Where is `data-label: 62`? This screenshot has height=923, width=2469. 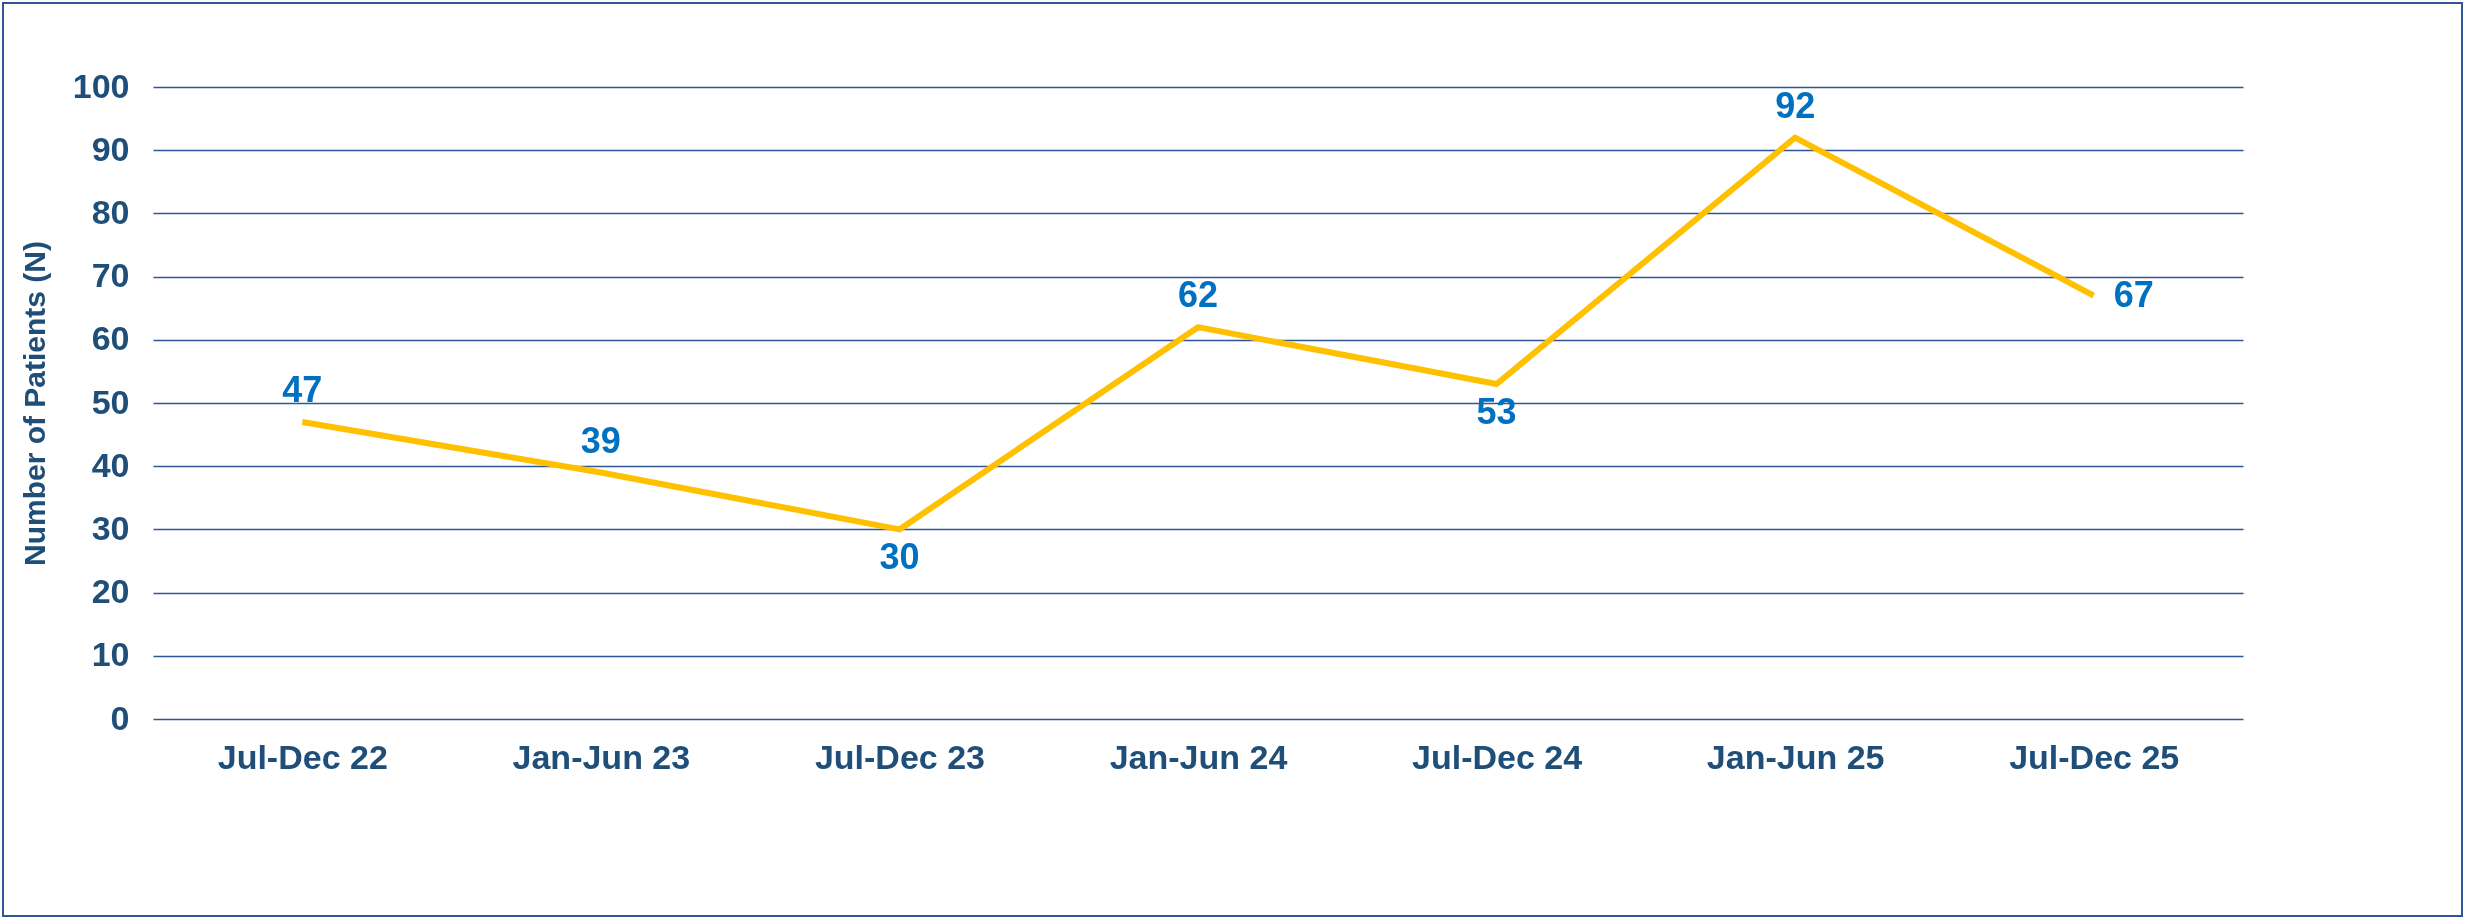
data-label: 62 is located at coordinates (1198, 295).